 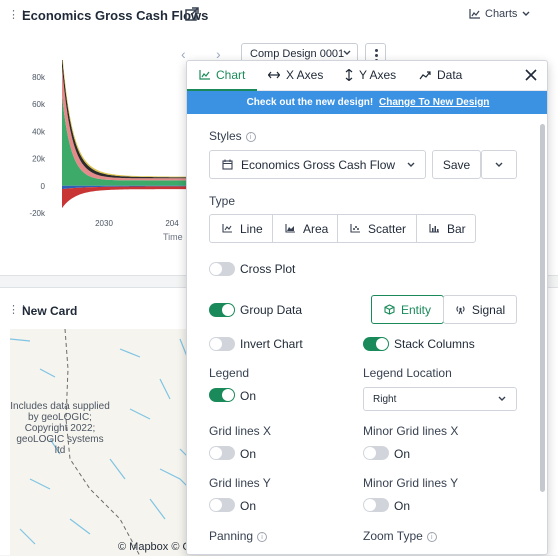 I want to click on tab-x-axes: X Axes, so click(x=295, y=75).